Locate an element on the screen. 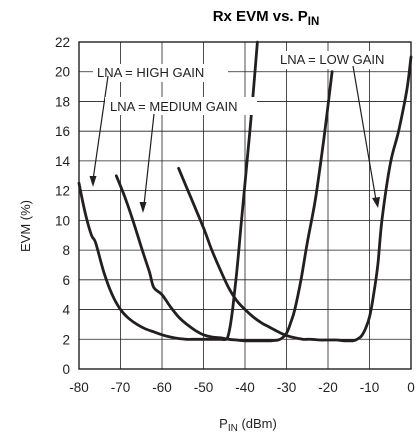 Image resolution: width=416 pixels, height=433 pixels. x-tick-label: 0 is located at coordinates (411, 387).